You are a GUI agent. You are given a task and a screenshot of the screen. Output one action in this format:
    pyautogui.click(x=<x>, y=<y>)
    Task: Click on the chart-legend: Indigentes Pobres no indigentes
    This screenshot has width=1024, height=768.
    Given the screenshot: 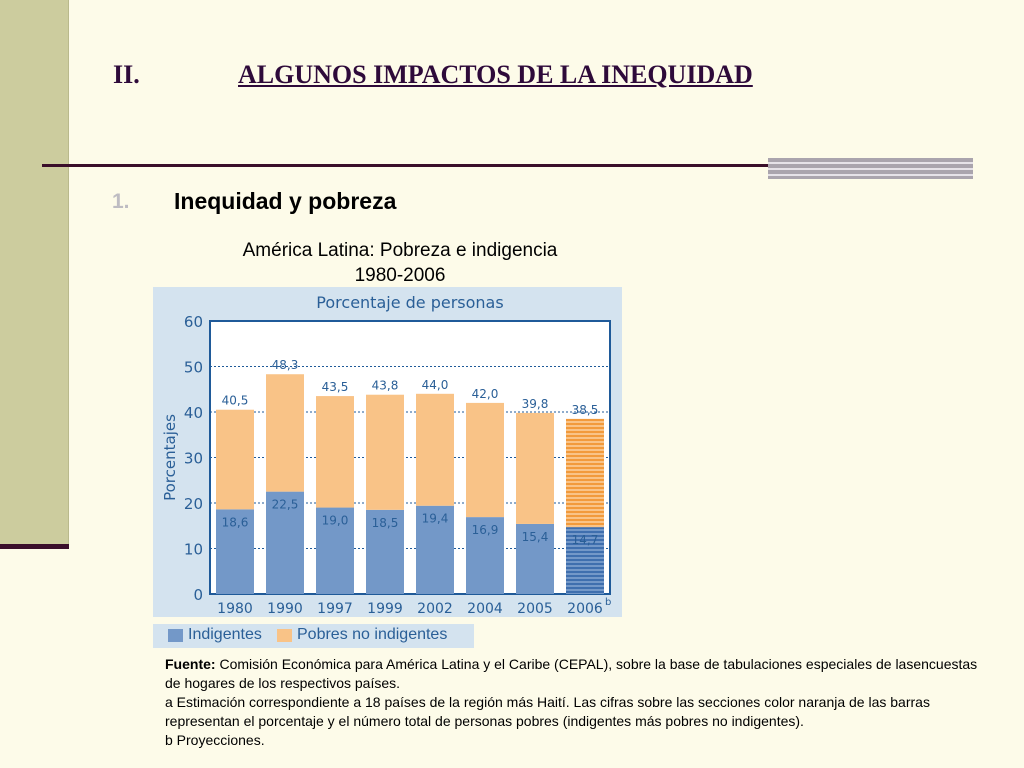 What is the action you would take?
    pyautogui.click(x=313, y=636)
    